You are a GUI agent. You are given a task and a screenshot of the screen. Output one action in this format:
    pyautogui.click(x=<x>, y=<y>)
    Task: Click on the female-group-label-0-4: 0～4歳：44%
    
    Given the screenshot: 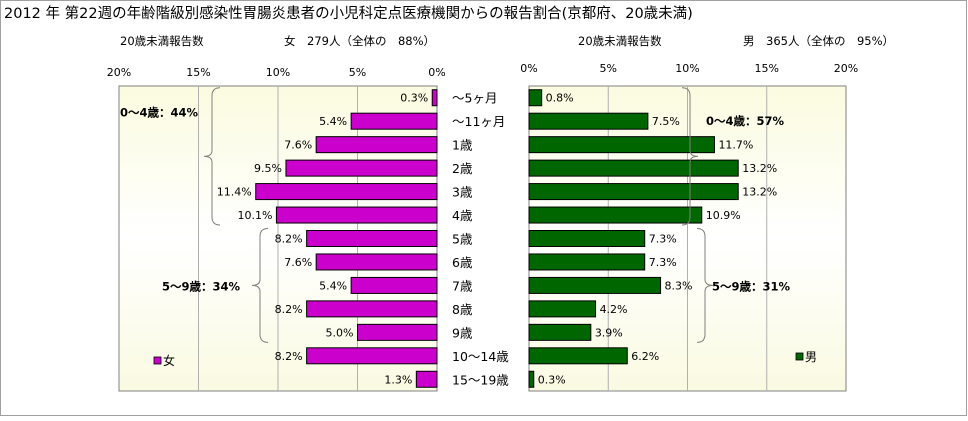 What is the action you would take?
    pyautogui.click(x=159, y=113)
    